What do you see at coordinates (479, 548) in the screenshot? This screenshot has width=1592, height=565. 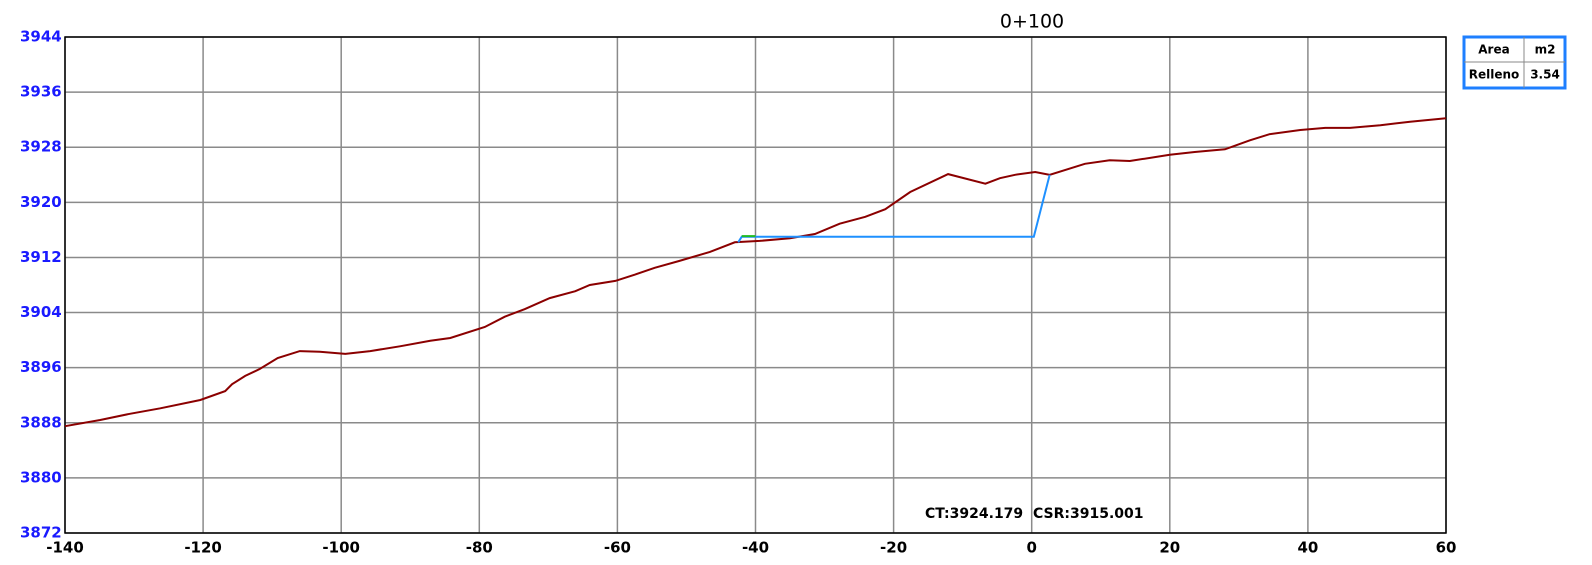 I see `x-tick-label: -80` at bounding box center [479, 548].